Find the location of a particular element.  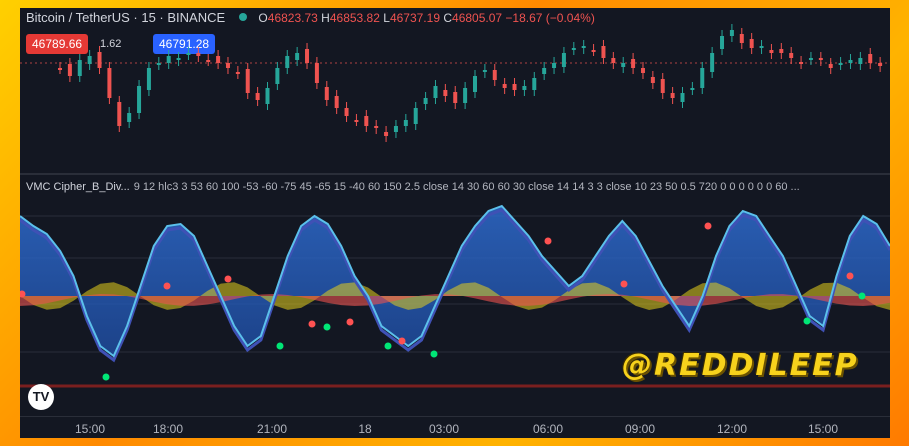

time-tick: 15:00 is located at coordinates (90, 429).